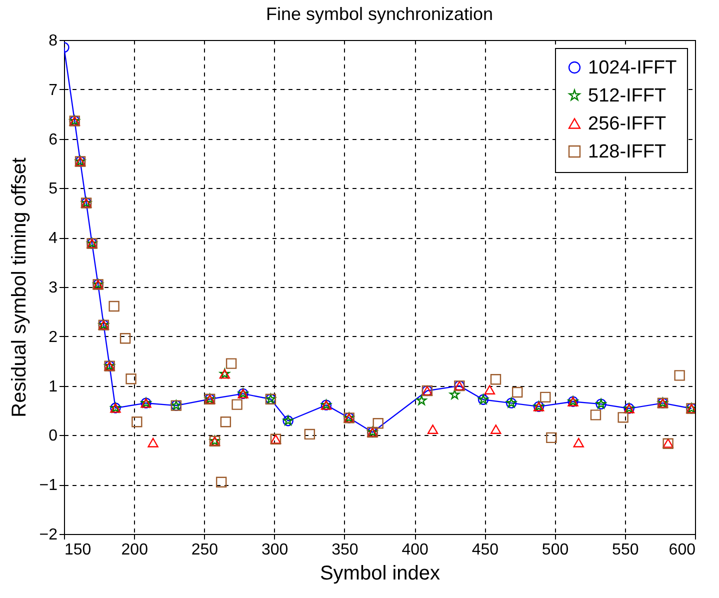 This screenshot has height=598, width=719. What do you see at coordinates (627, 124) in the screenshot?
I see `legend-label: 256-IFFT` at bounding box center [627, 124].